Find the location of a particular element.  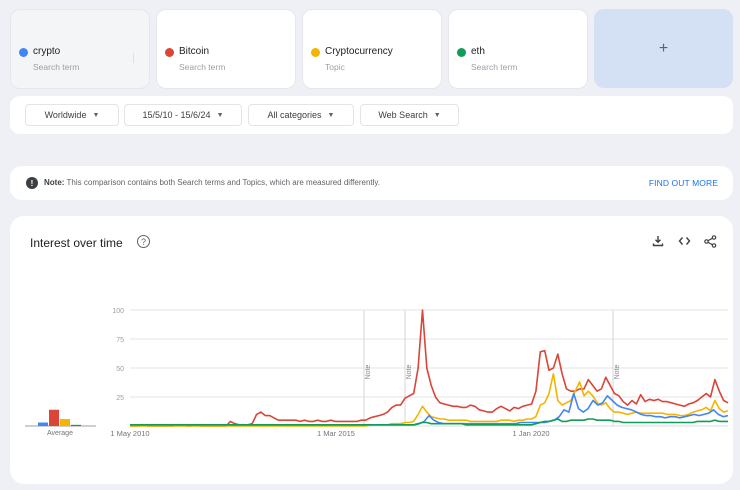

date-range-dropdown: 15/5/10 - 15/6/24 ▼ is located at coordinates (183, 115).